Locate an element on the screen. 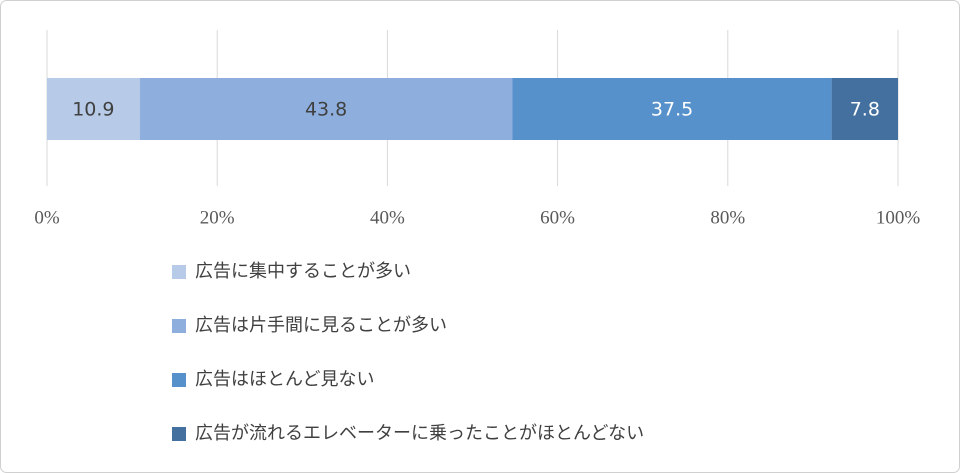 Image resolution: width=960 pixels, height=473 pixels. x-tick-label: 100% is located at coordinates (898, 217).